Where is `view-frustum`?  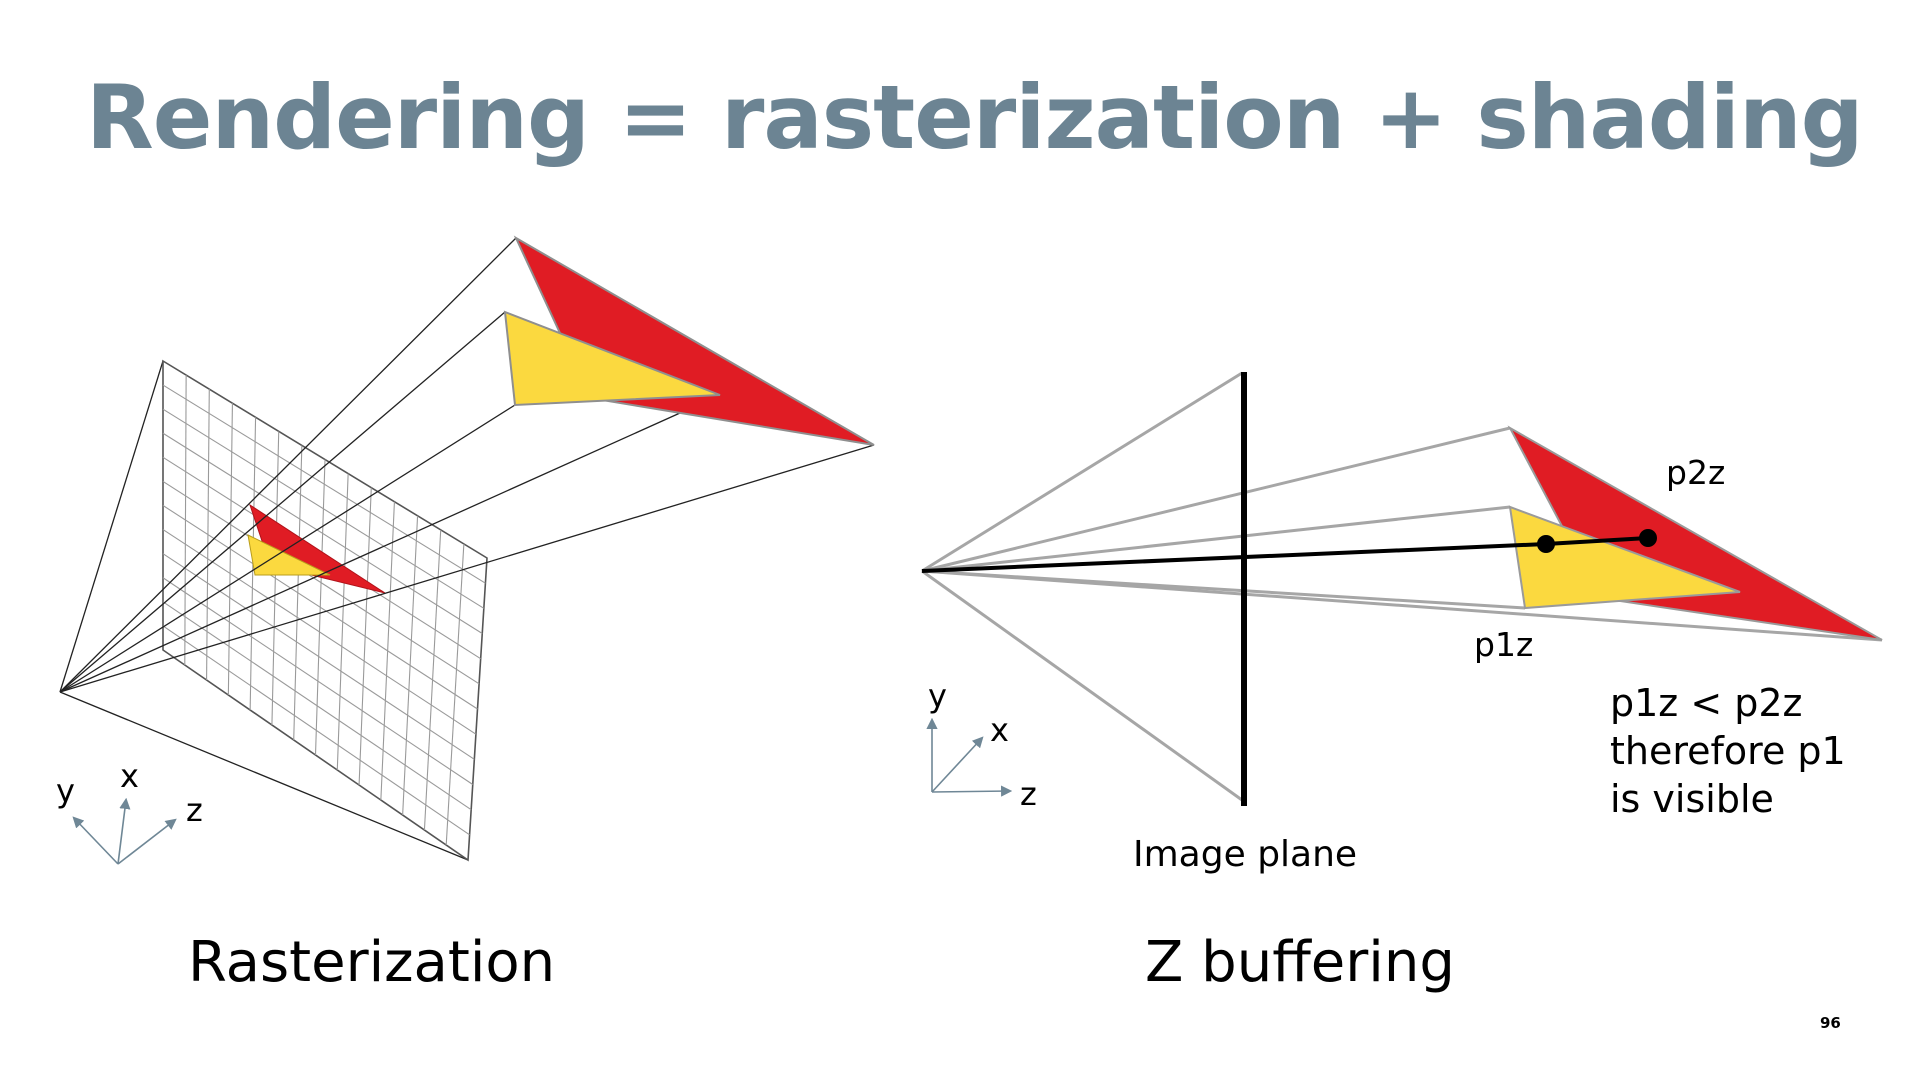 view-frustum is located at coordinates (264, 610).